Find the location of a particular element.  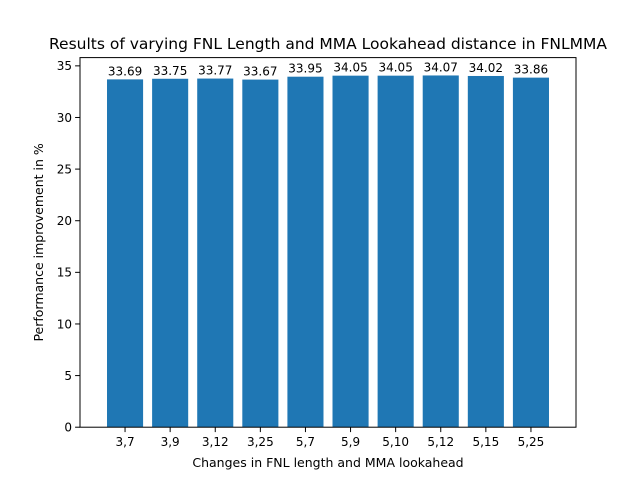

y-tick-label: 30 is located at coordinates (64, 118).